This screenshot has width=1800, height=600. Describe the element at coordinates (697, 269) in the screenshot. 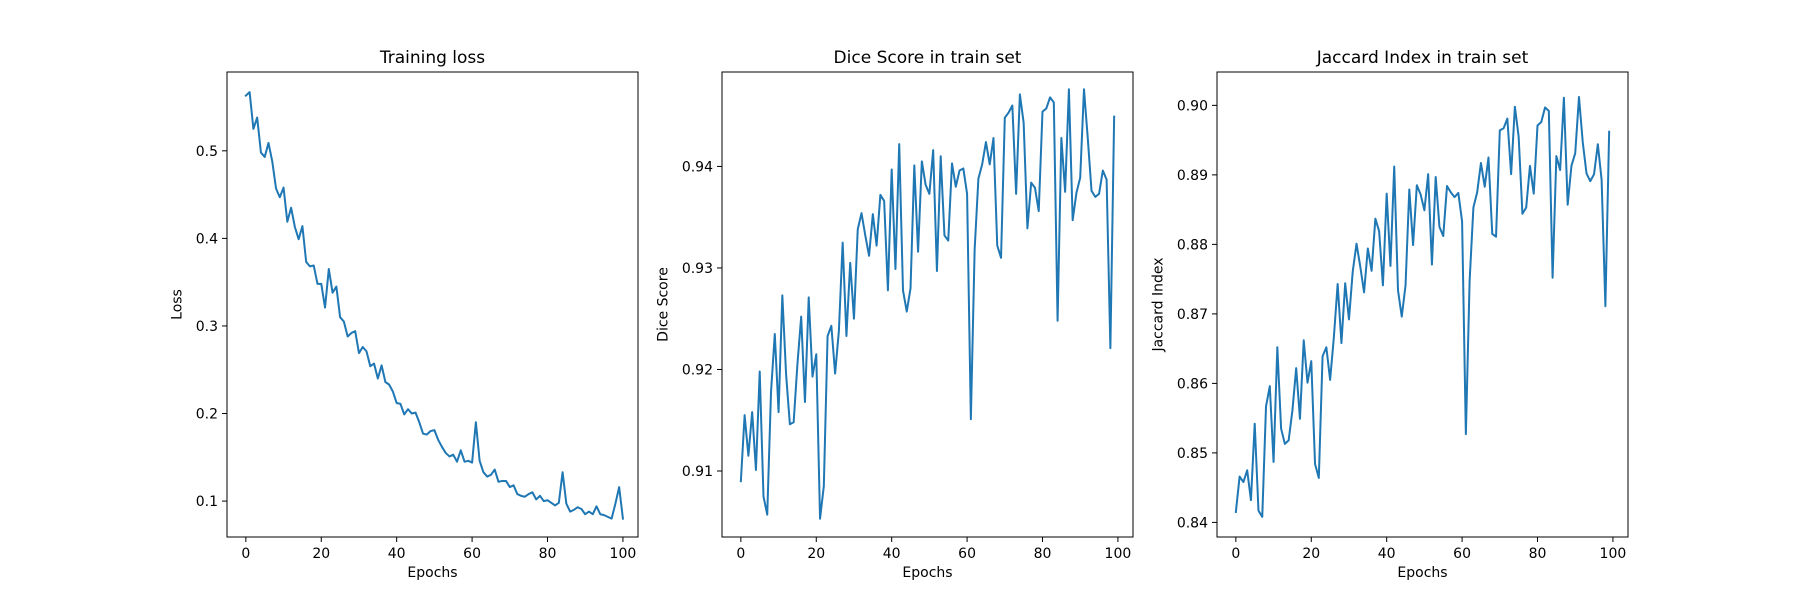

I see `y-tick-label: 0.93` at that location.